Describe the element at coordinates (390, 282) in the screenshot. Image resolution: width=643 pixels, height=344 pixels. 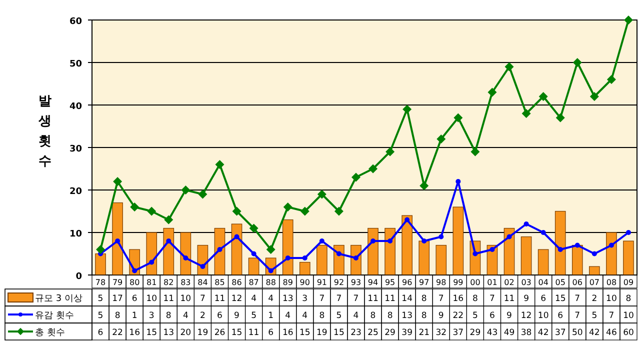
I see `x-tick-label: 95` at that location.